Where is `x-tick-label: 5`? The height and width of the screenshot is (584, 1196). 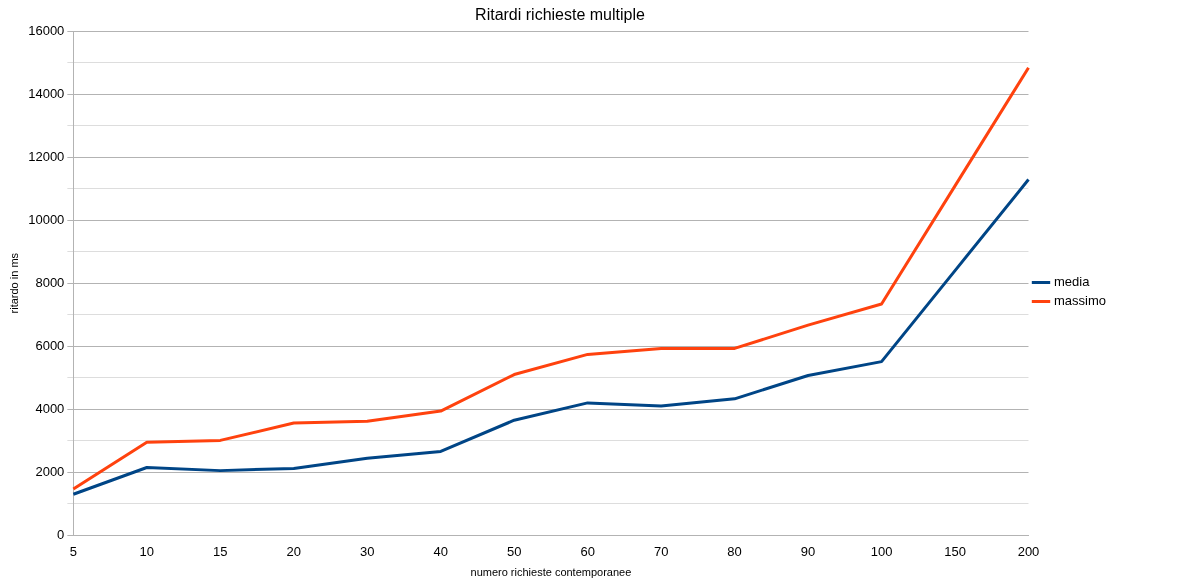 x-tick-label: 5 is located at coordinates (73, 551).